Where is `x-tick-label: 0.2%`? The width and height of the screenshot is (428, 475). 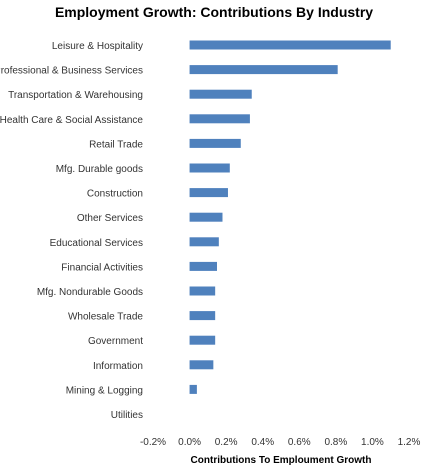 x-tick-label: 0.2% is located at coordinates (226, 442).